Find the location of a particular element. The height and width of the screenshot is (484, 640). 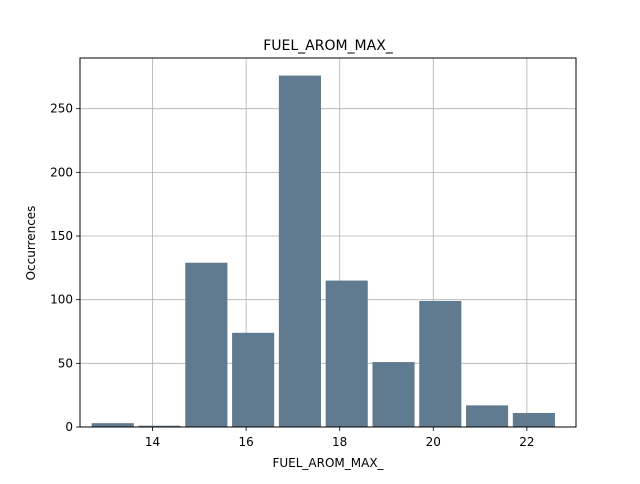

x-tick-label: 20 is located at coordinates (433, 442).